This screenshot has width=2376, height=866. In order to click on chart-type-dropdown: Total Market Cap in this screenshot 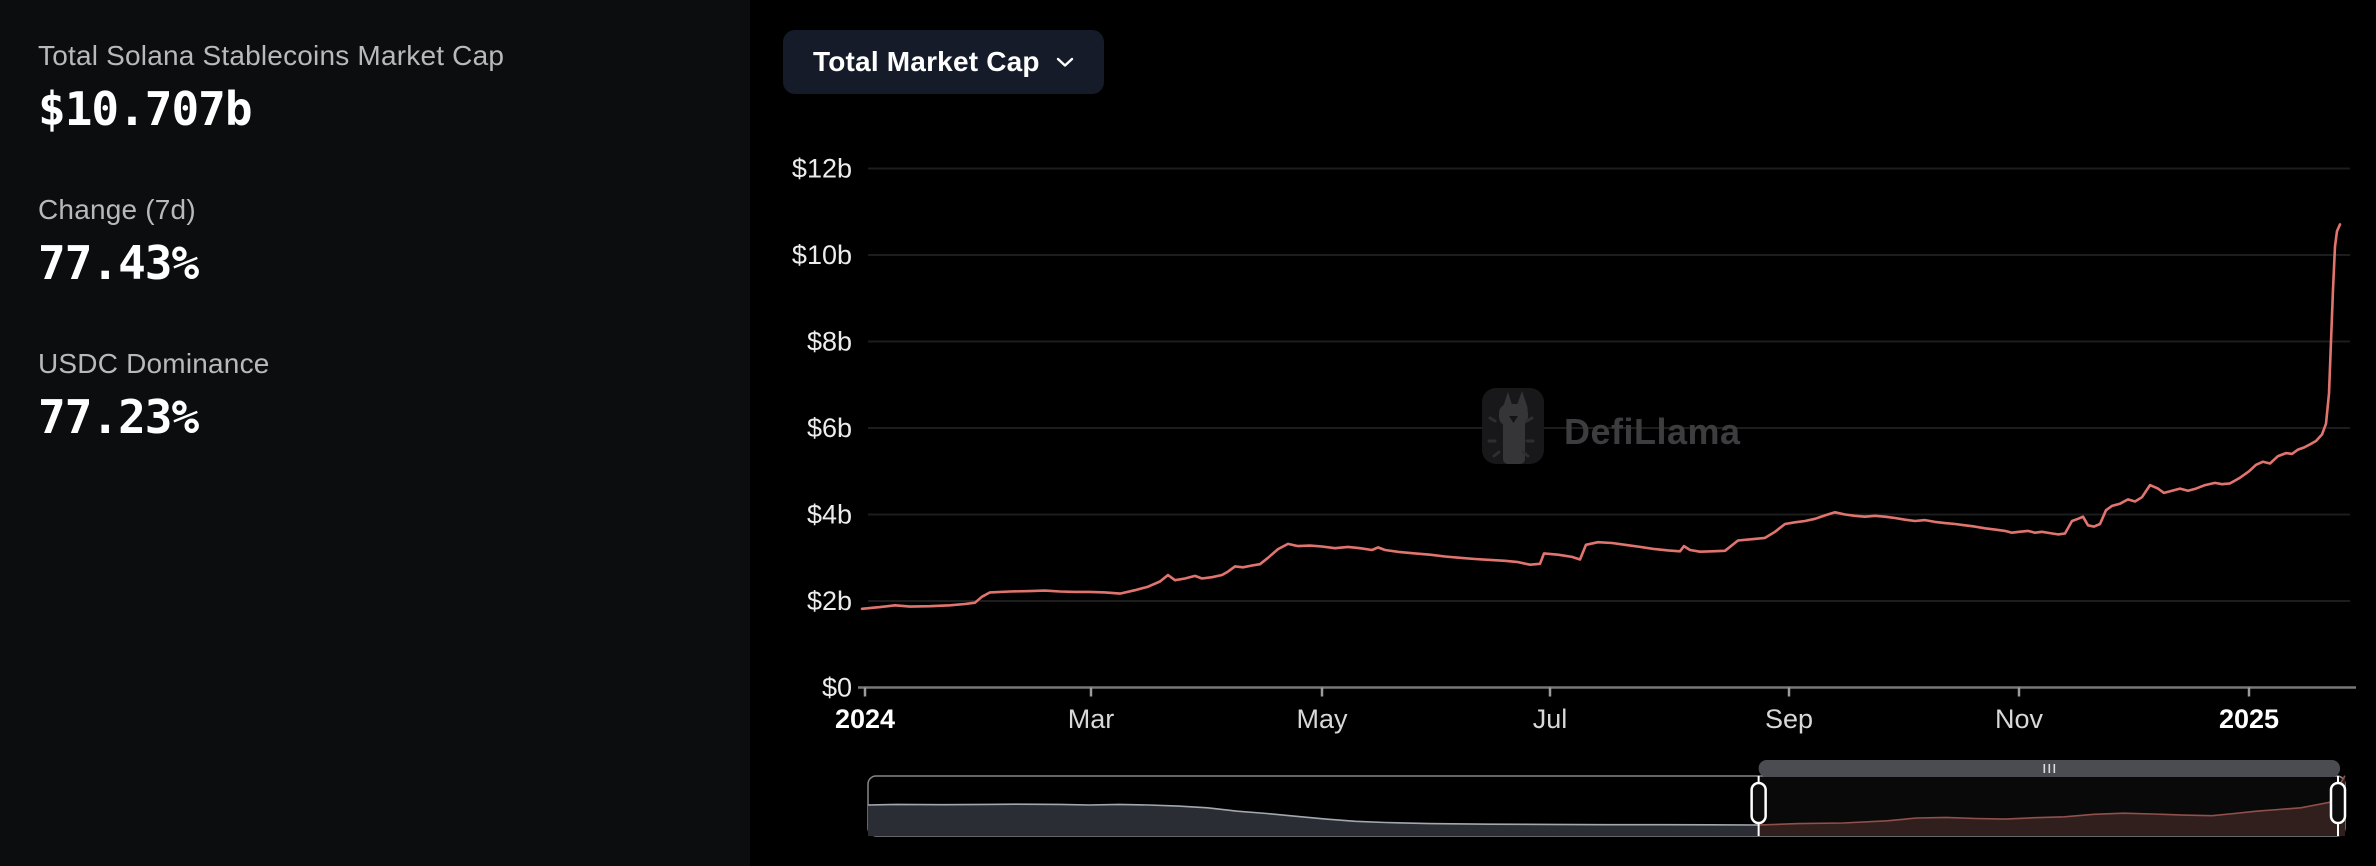, I will do `click(943, 62)`.